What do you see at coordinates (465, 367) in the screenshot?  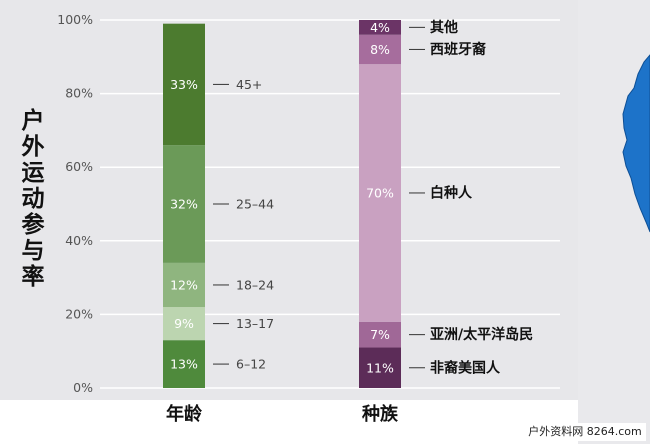 I see `segment-category-label: 非裔美国人` at bounding box center [465, 367].